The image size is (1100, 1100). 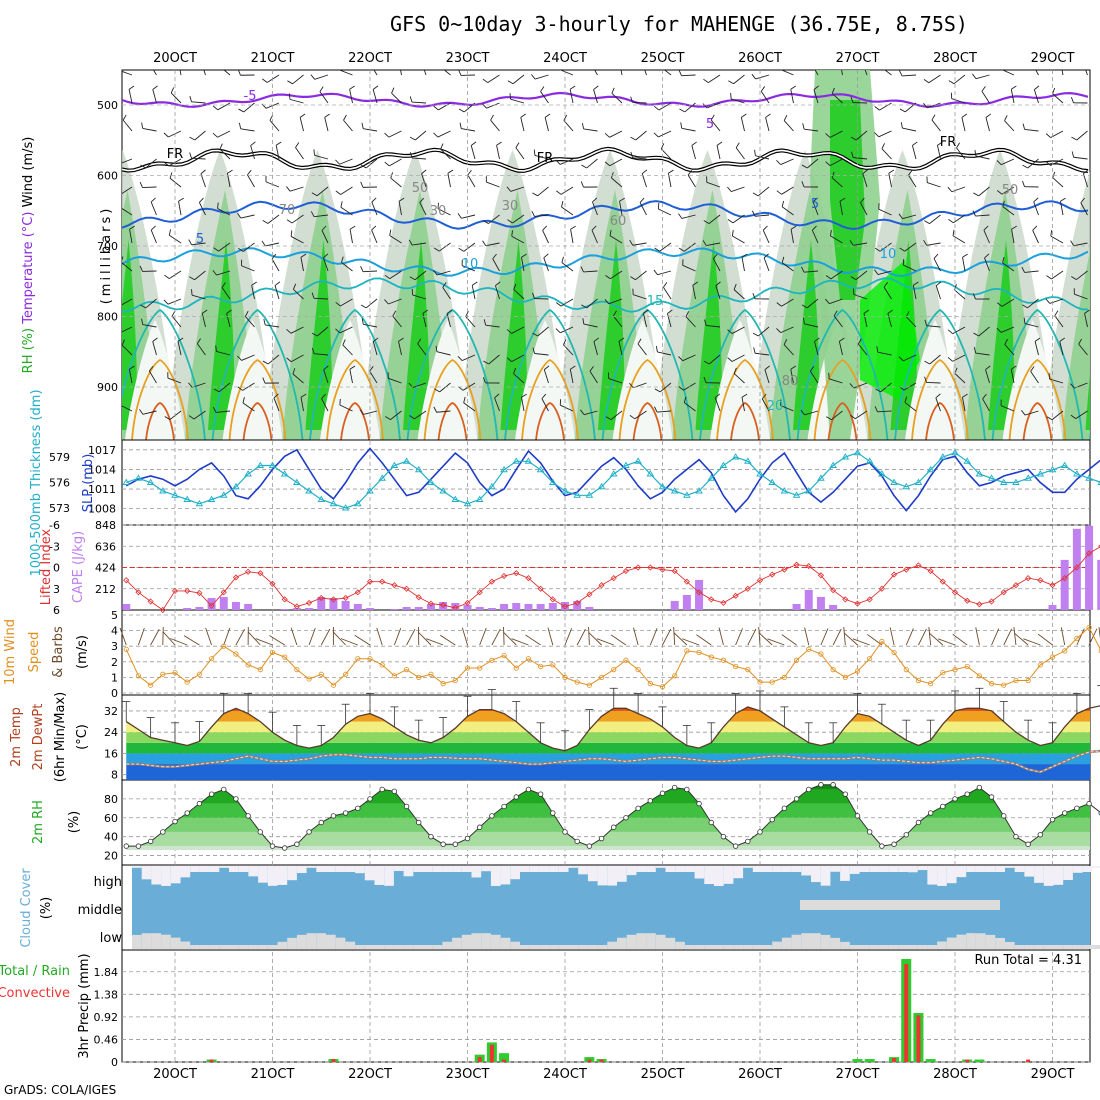 I want to click on thickness-tick: 579, so click(x=59, y=457).